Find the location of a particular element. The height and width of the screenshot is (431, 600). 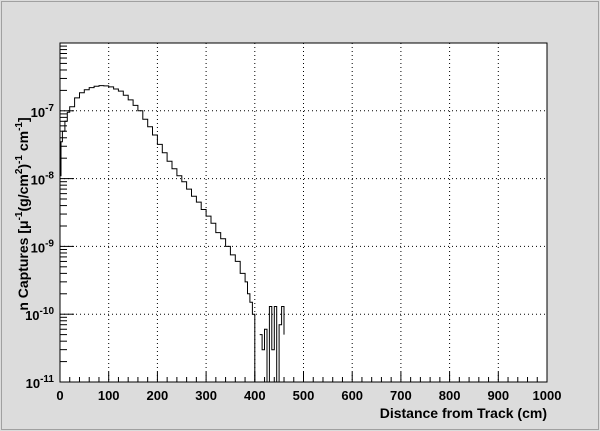

y-tick-label: 10⁻⁹ is located at coordinates (43, 246).